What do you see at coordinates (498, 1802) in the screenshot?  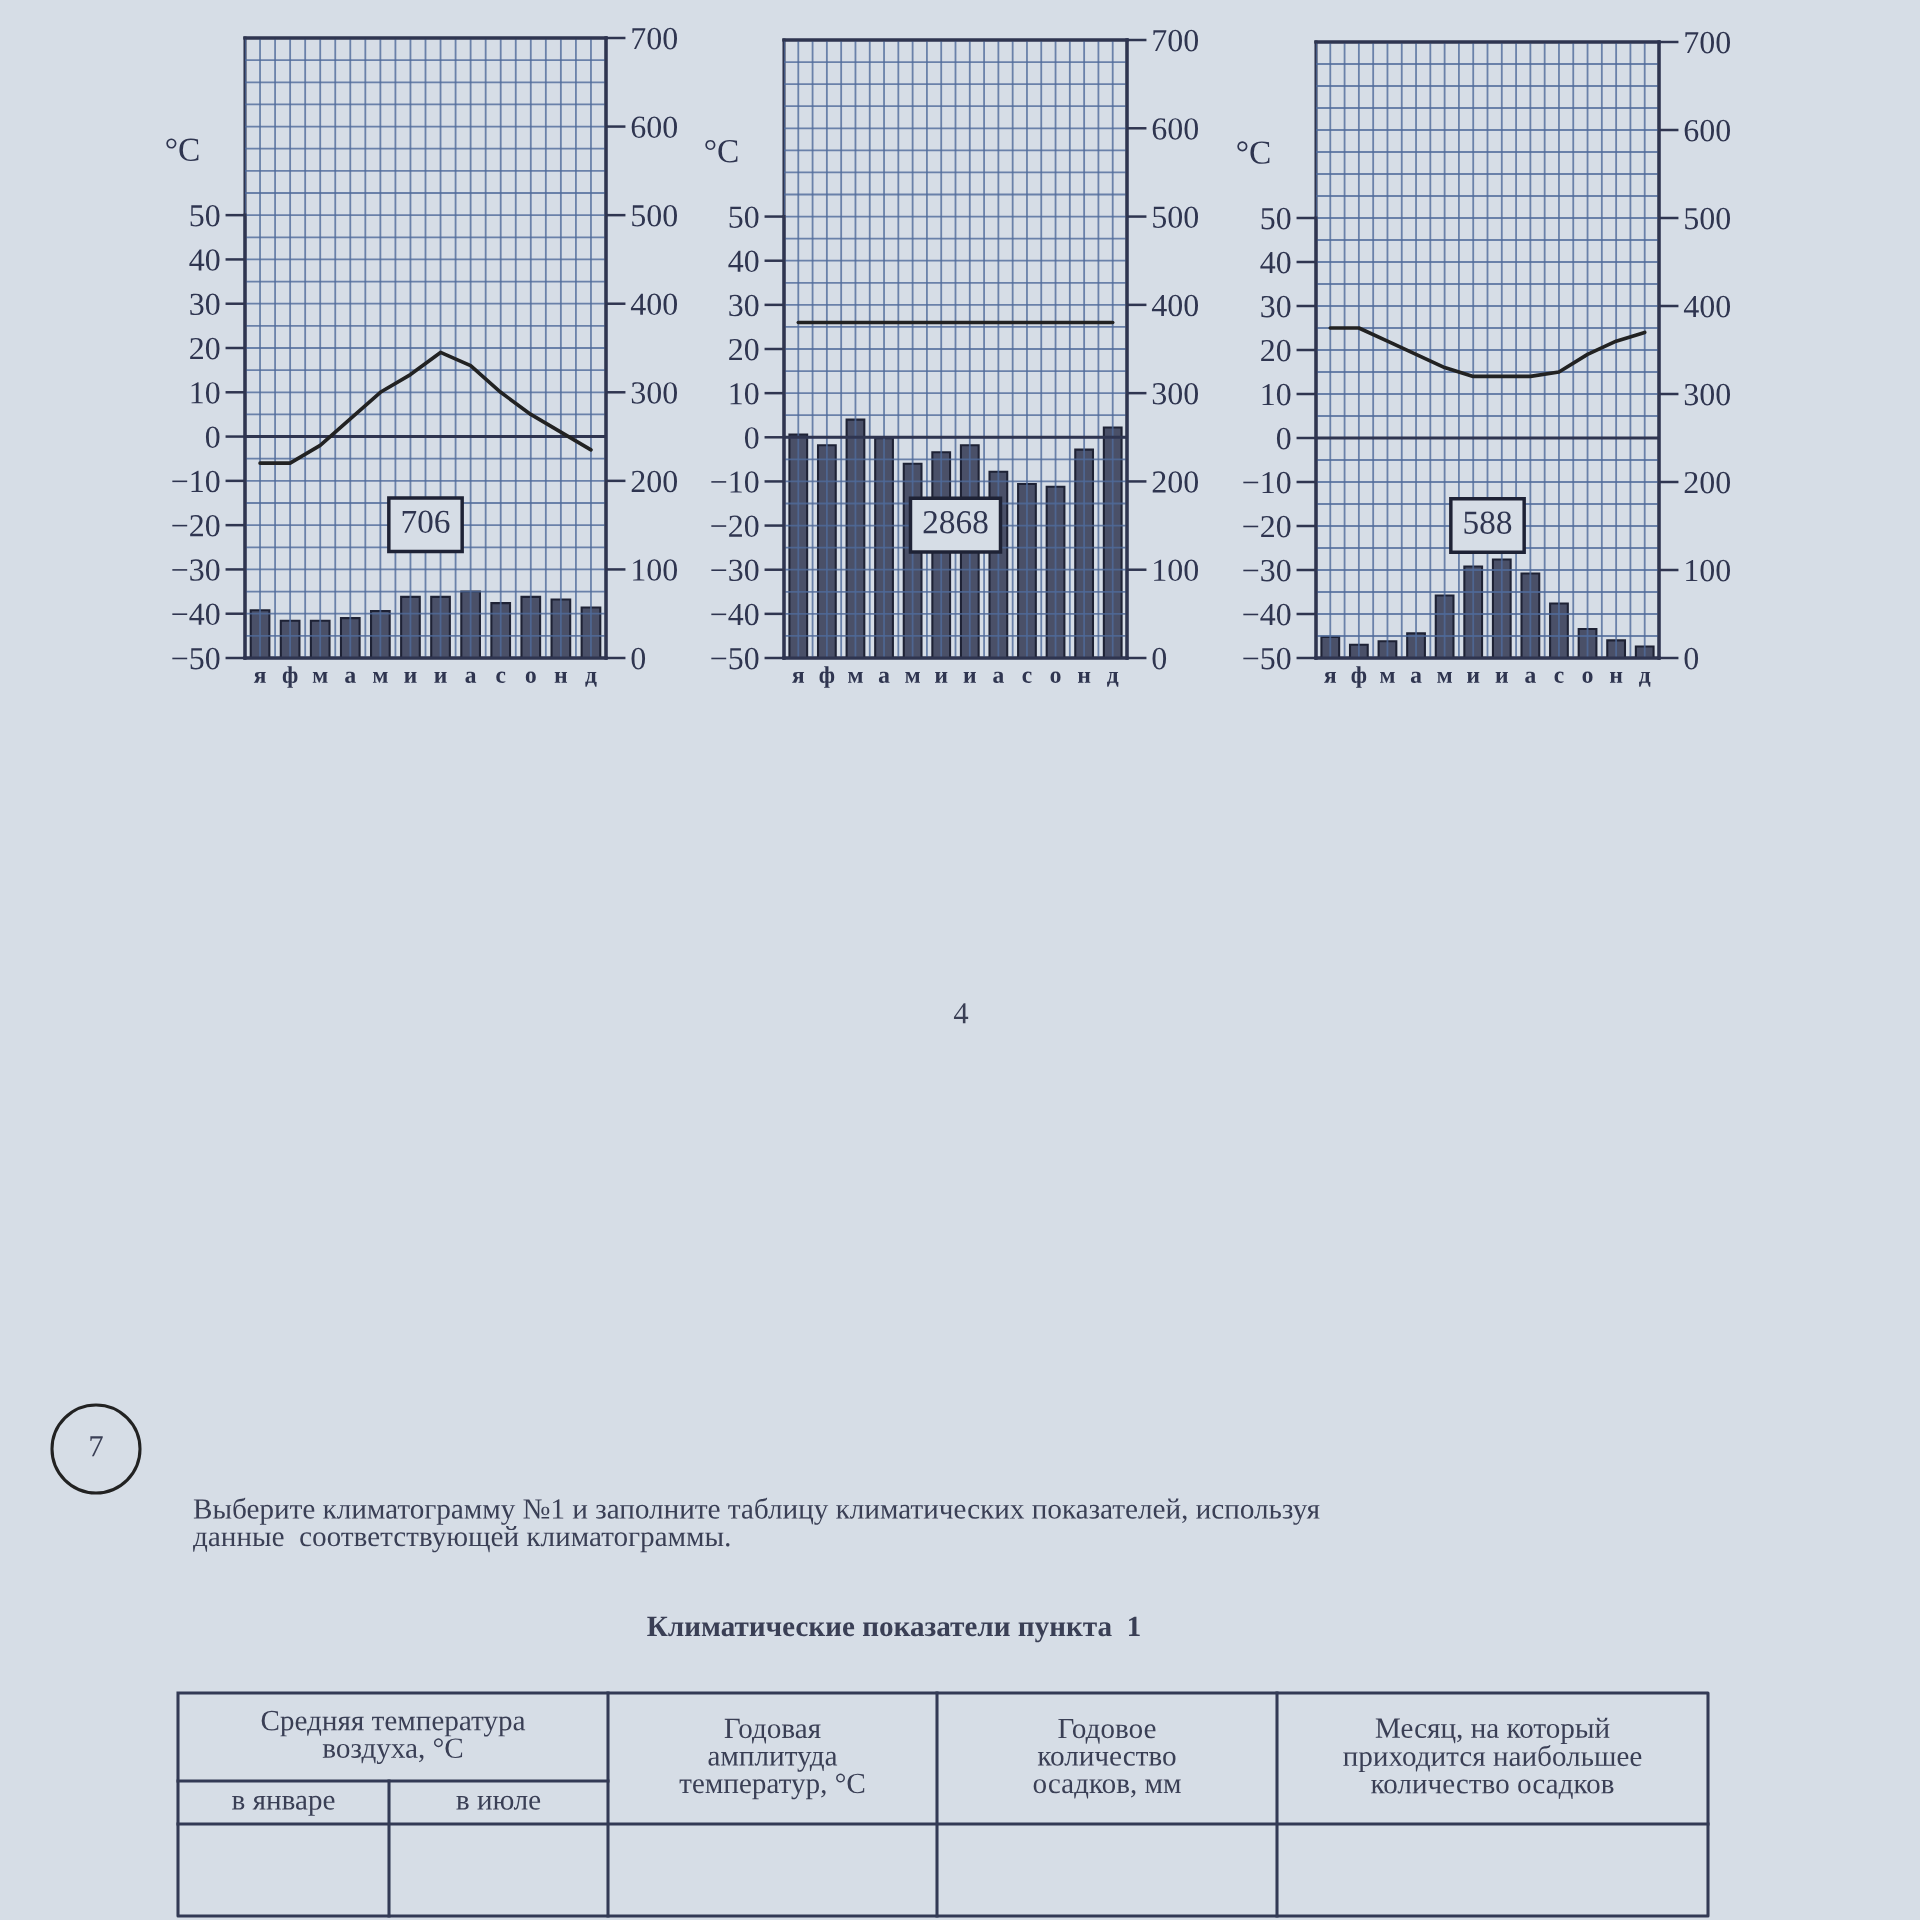 I see `text: в июле` at bounding box center [498, 1802].